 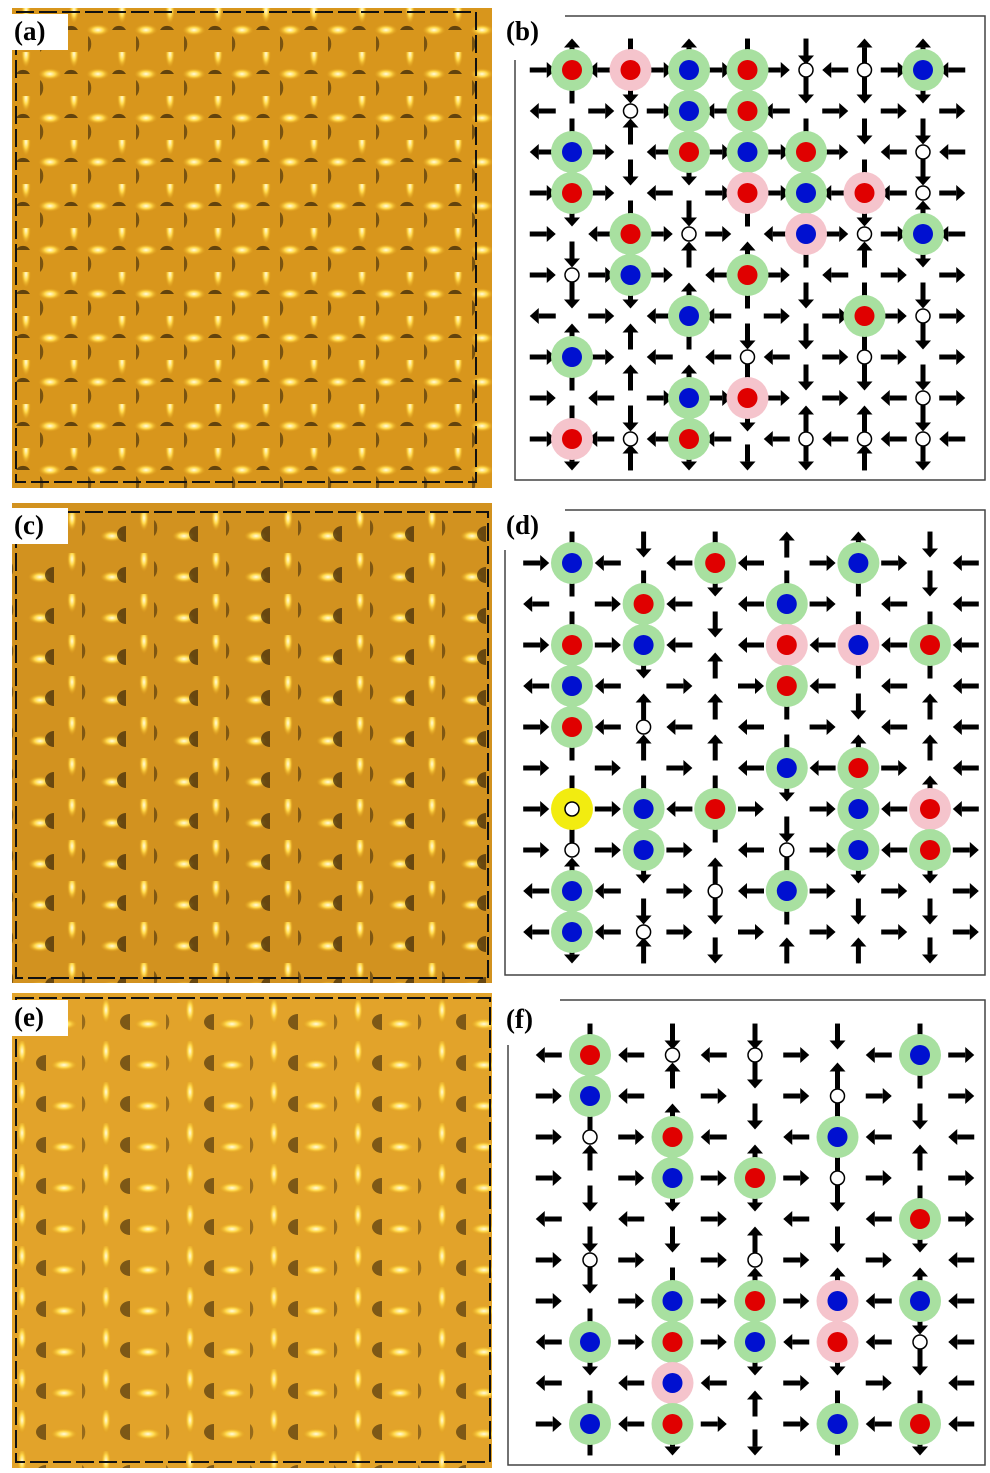 What do you see at coordinates (29, 525) in the screenshot?
I see `panel-label: (c)` at bounding box center [29, 525].